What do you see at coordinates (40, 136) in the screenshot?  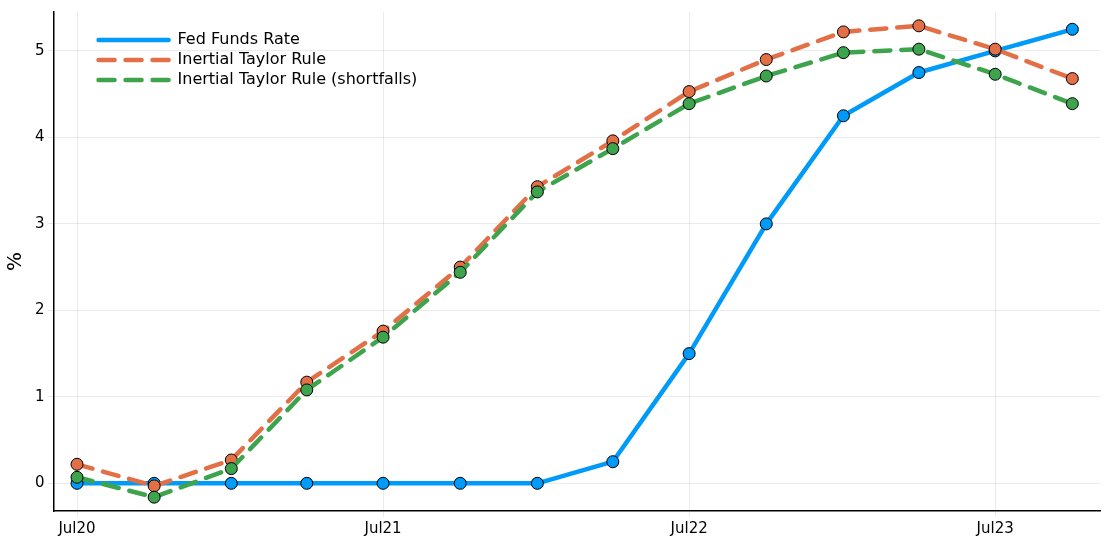 I see `y-tick-label: 4` at bounding box center [40, 136].